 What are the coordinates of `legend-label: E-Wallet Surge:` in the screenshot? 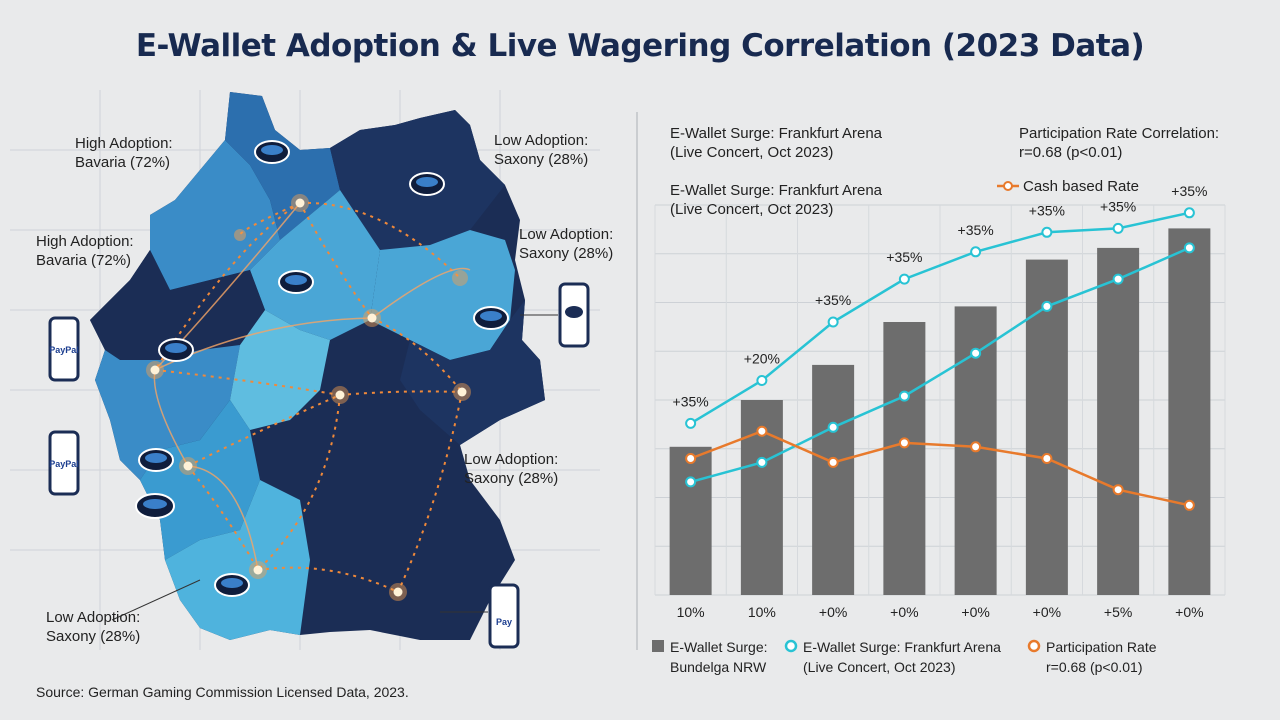 It's located at (719, 647).